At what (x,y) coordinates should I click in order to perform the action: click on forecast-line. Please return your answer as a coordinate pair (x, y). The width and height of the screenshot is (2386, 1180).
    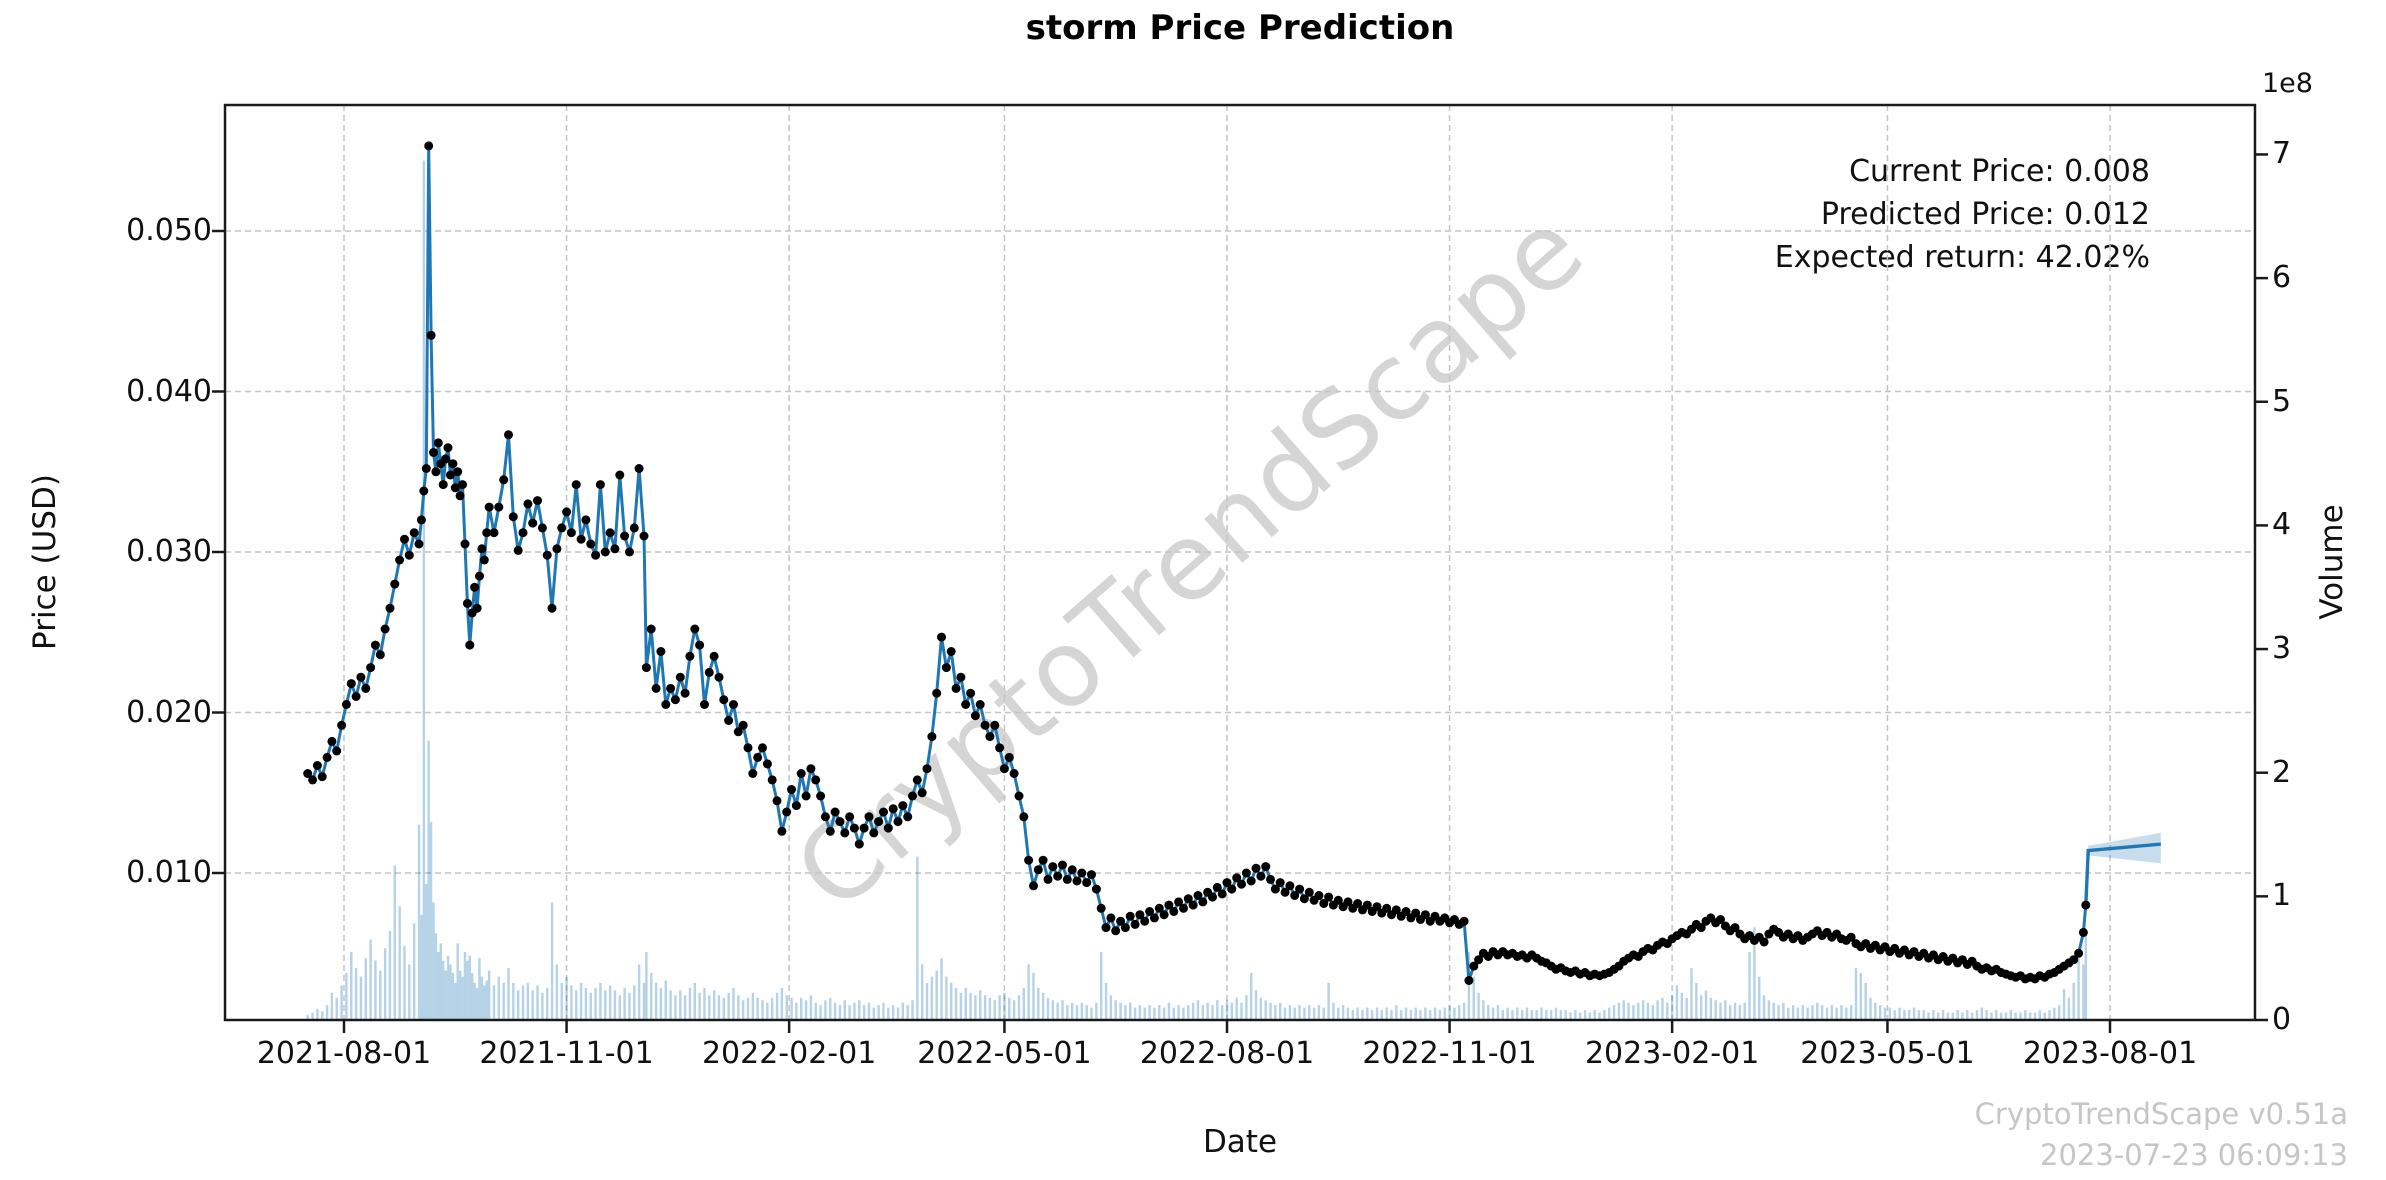
    Looking at the image, I should click on (2122, 874).